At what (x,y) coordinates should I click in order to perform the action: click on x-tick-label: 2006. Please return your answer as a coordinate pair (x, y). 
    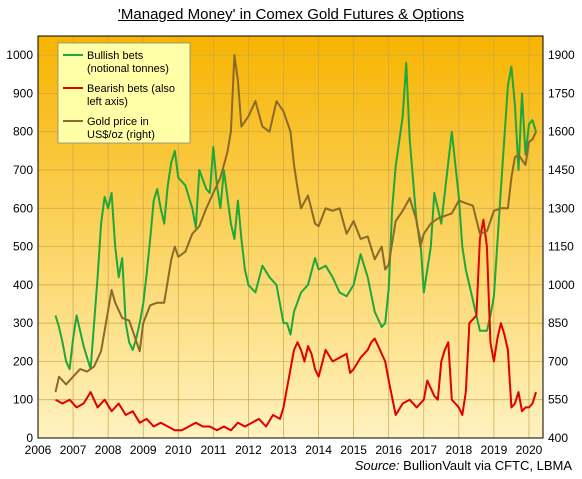
    Looking at the image, I should click on (38, 450).